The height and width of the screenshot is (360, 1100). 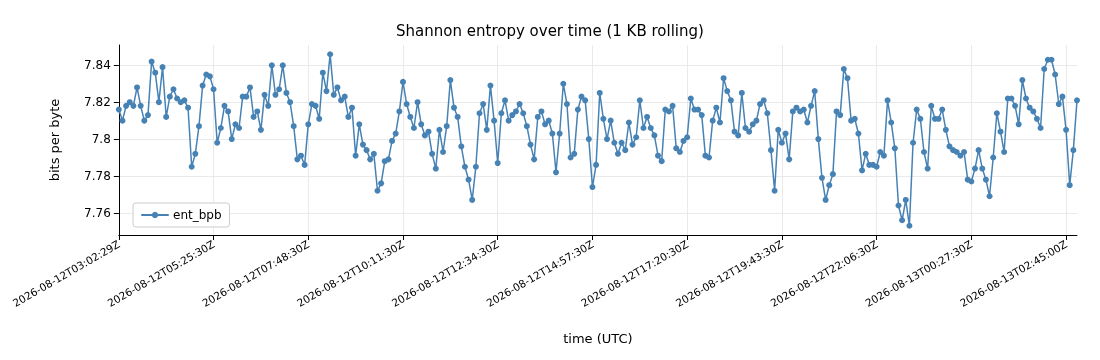 What do you see at coordinates (54, 140) in the screenshot?
I see `y-axis-title: bits per byte` at bounding box center [54, 140].